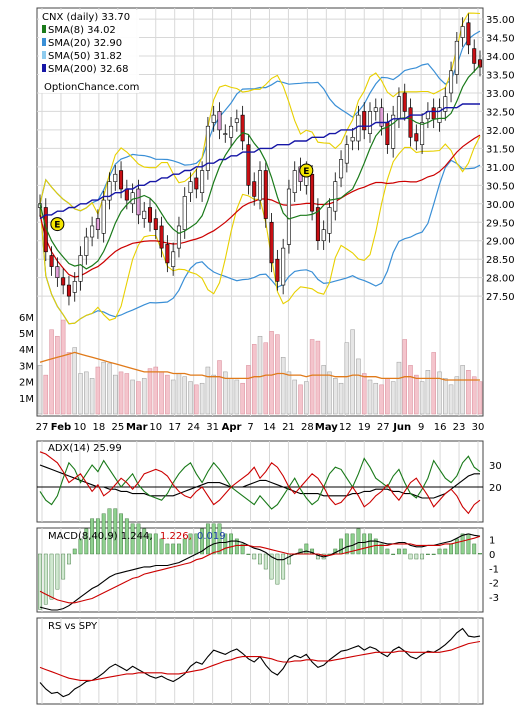  Describe the element at coordinates (26, 350) in the screenshot. I see `volume-tick-label: 4M` at that location.